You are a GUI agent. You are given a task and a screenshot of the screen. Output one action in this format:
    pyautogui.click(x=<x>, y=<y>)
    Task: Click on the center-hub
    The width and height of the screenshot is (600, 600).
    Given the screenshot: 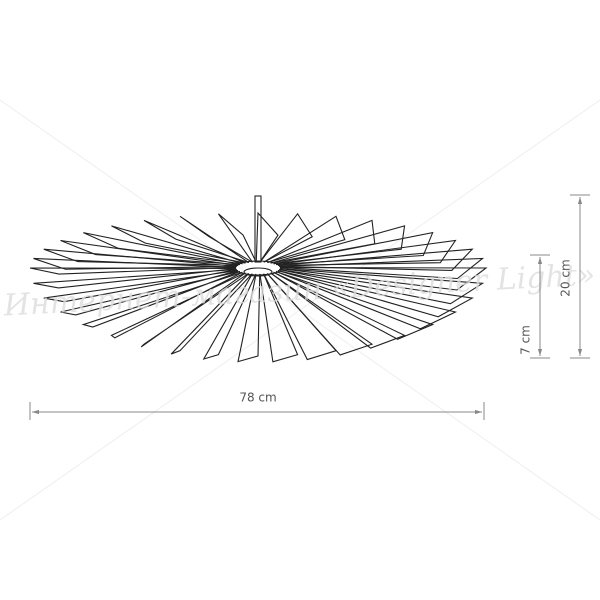 What is the action you would take?
    pyautogui.click(x=258, y=268)
    